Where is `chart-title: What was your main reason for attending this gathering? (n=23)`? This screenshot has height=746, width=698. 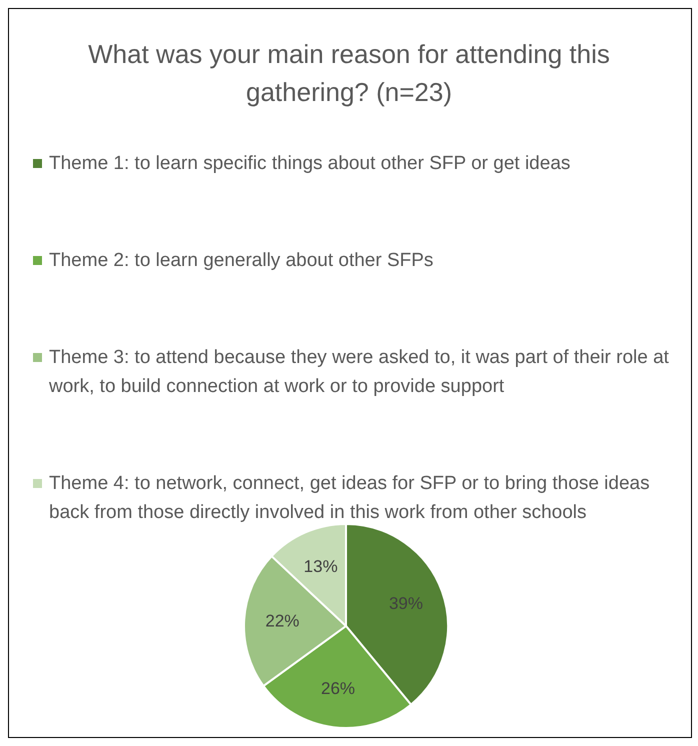
chart-title: What was your main reason for attending this gathering? (n=23) is located at coordinates (349, 73).